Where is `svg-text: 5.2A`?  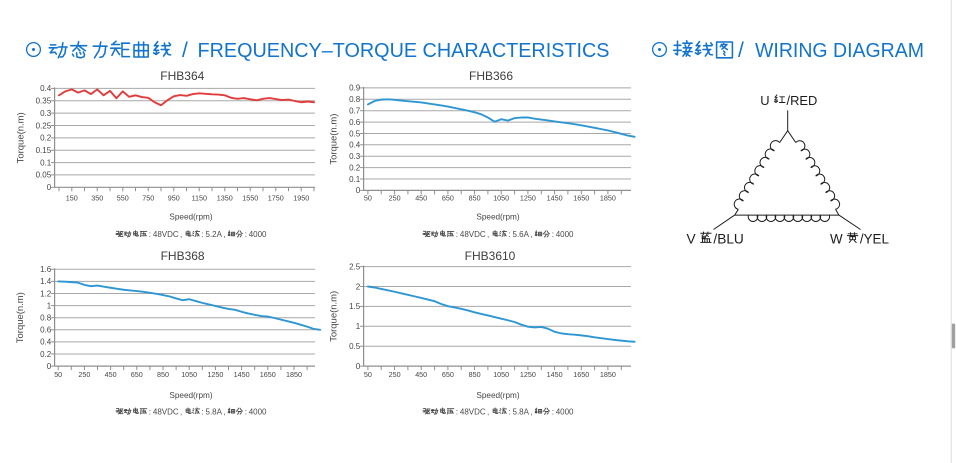 svg-text: 5.2A is located at coordinates (214, 234).